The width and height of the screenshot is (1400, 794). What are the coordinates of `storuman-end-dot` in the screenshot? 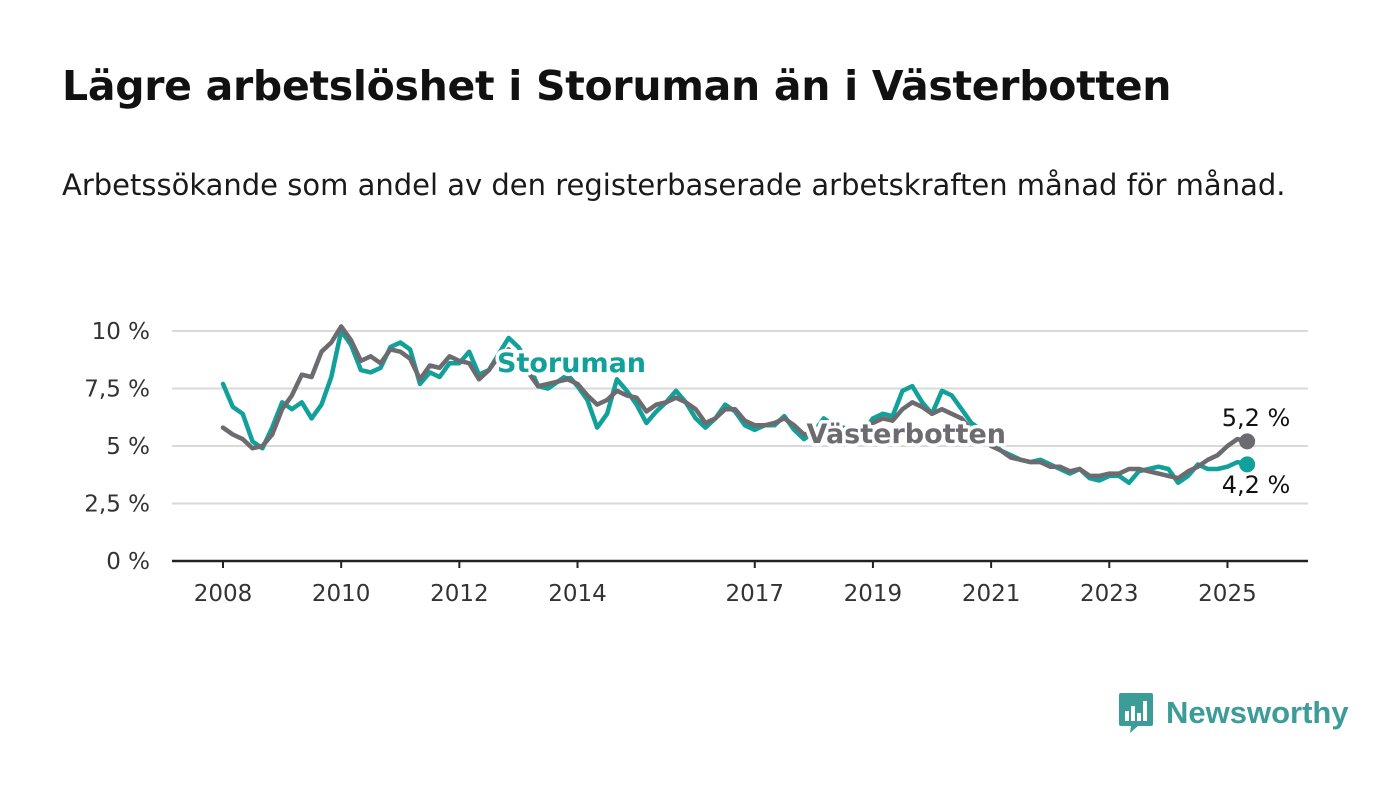 It's located at (1247, 464).